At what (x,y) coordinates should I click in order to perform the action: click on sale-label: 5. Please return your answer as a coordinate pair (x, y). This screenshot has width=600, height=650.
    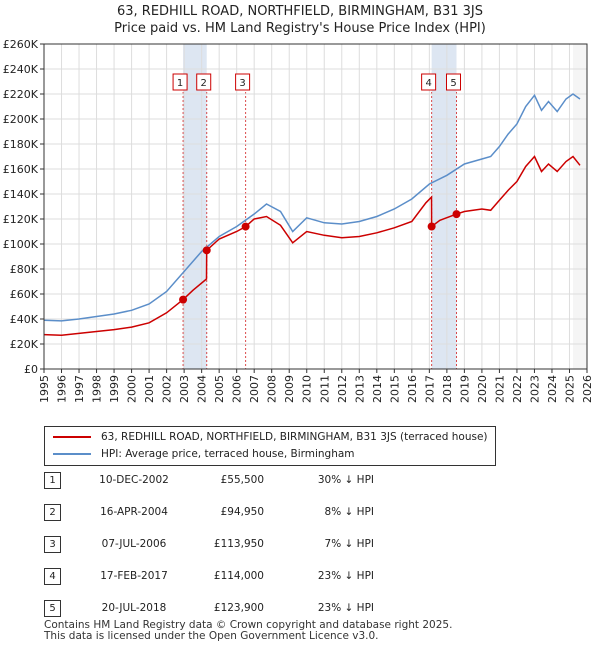
    Looking at the image, I should click on (453, 83).